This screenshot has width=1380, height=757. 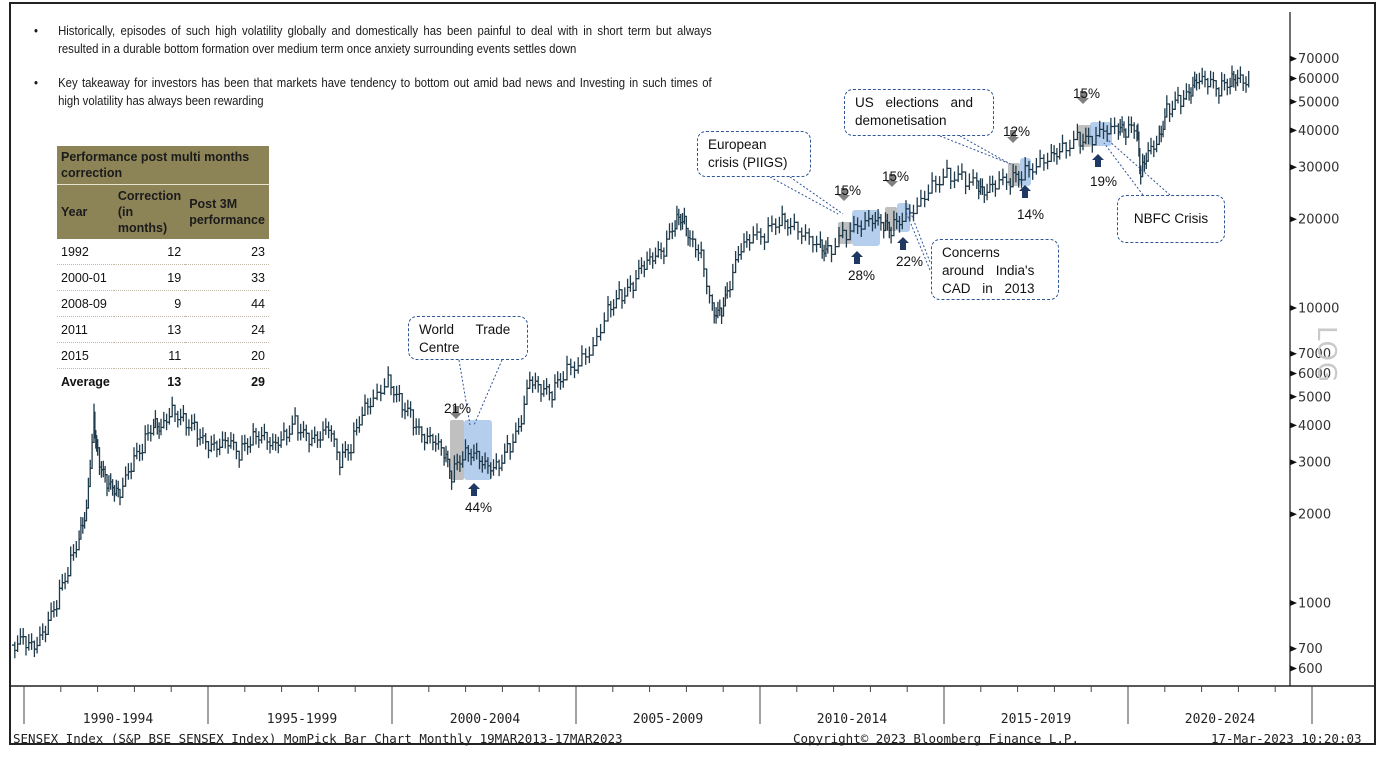 I want to click on cell-correction: 19, so click(x=149, y=277).